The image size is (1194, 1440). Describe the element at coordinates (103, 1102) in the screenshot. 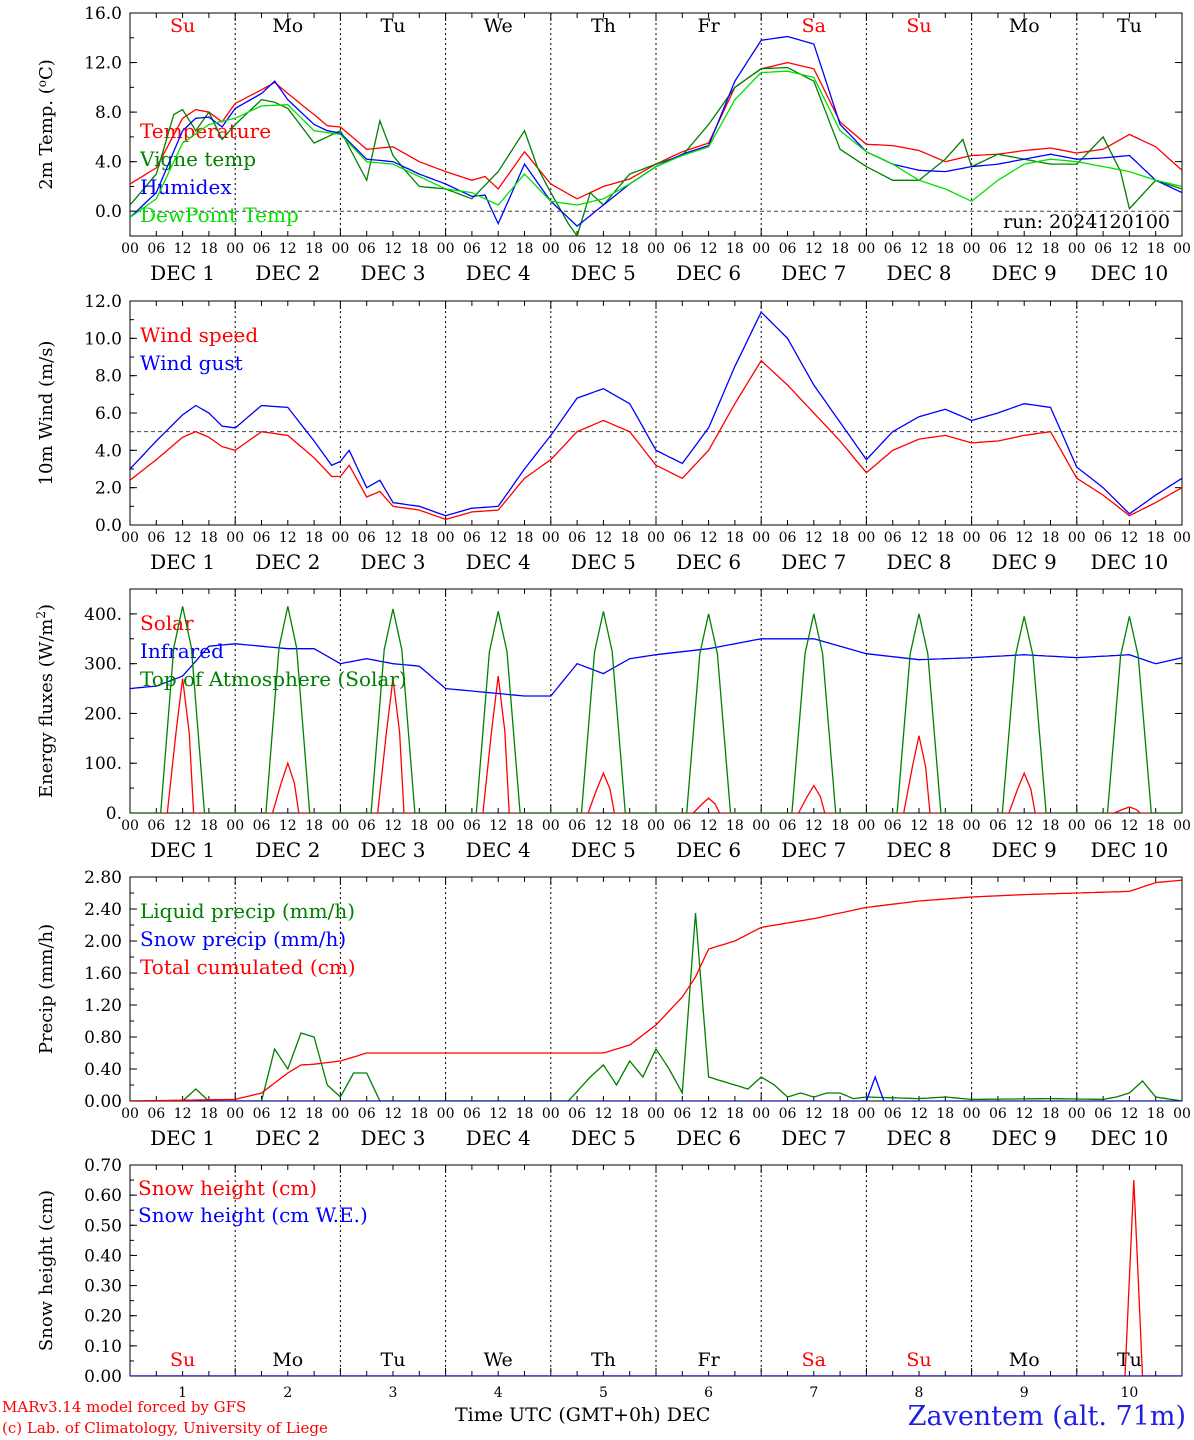

I see `y-tick-label: 0.00` at that location.